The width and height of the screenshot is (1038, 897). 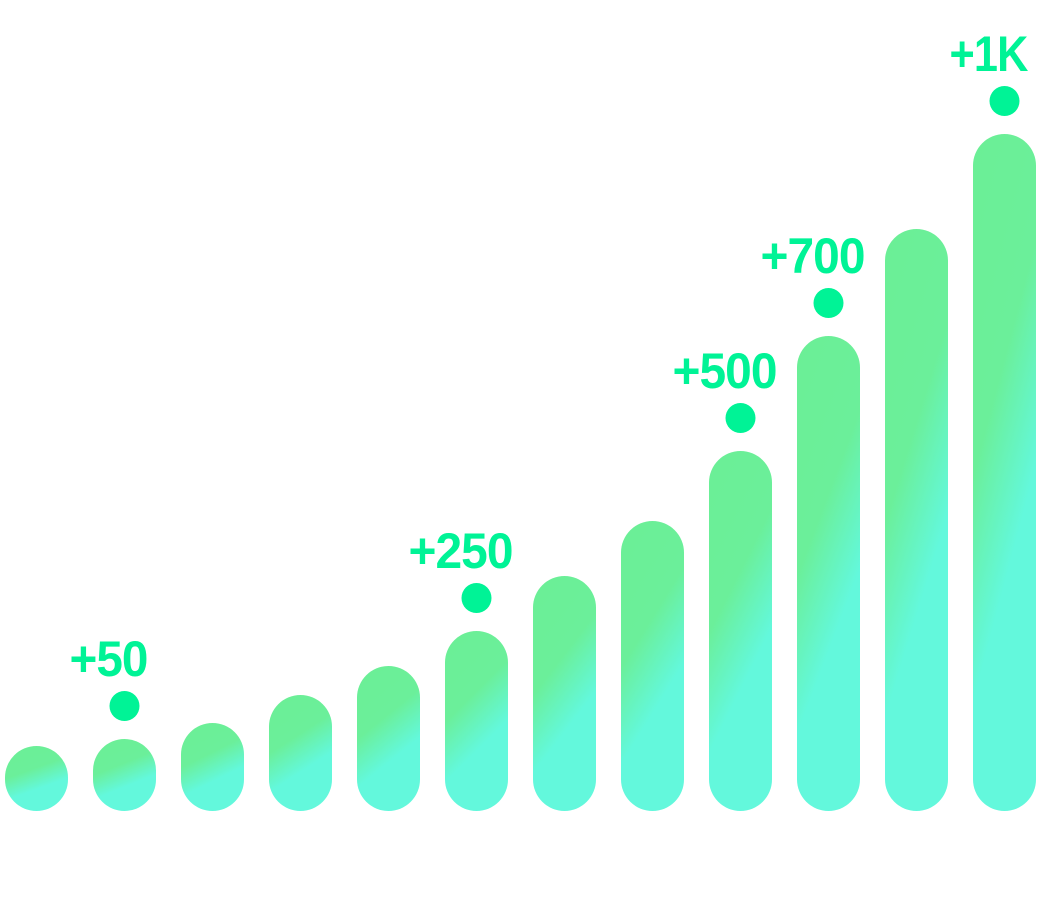 I want to click on annotation-label-1: +50, so click(x=109, y=659).